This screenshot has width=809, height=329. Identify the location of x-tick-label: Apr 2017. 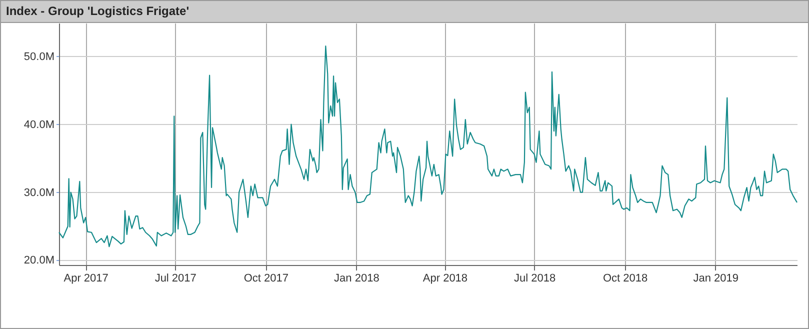
(86, 278).